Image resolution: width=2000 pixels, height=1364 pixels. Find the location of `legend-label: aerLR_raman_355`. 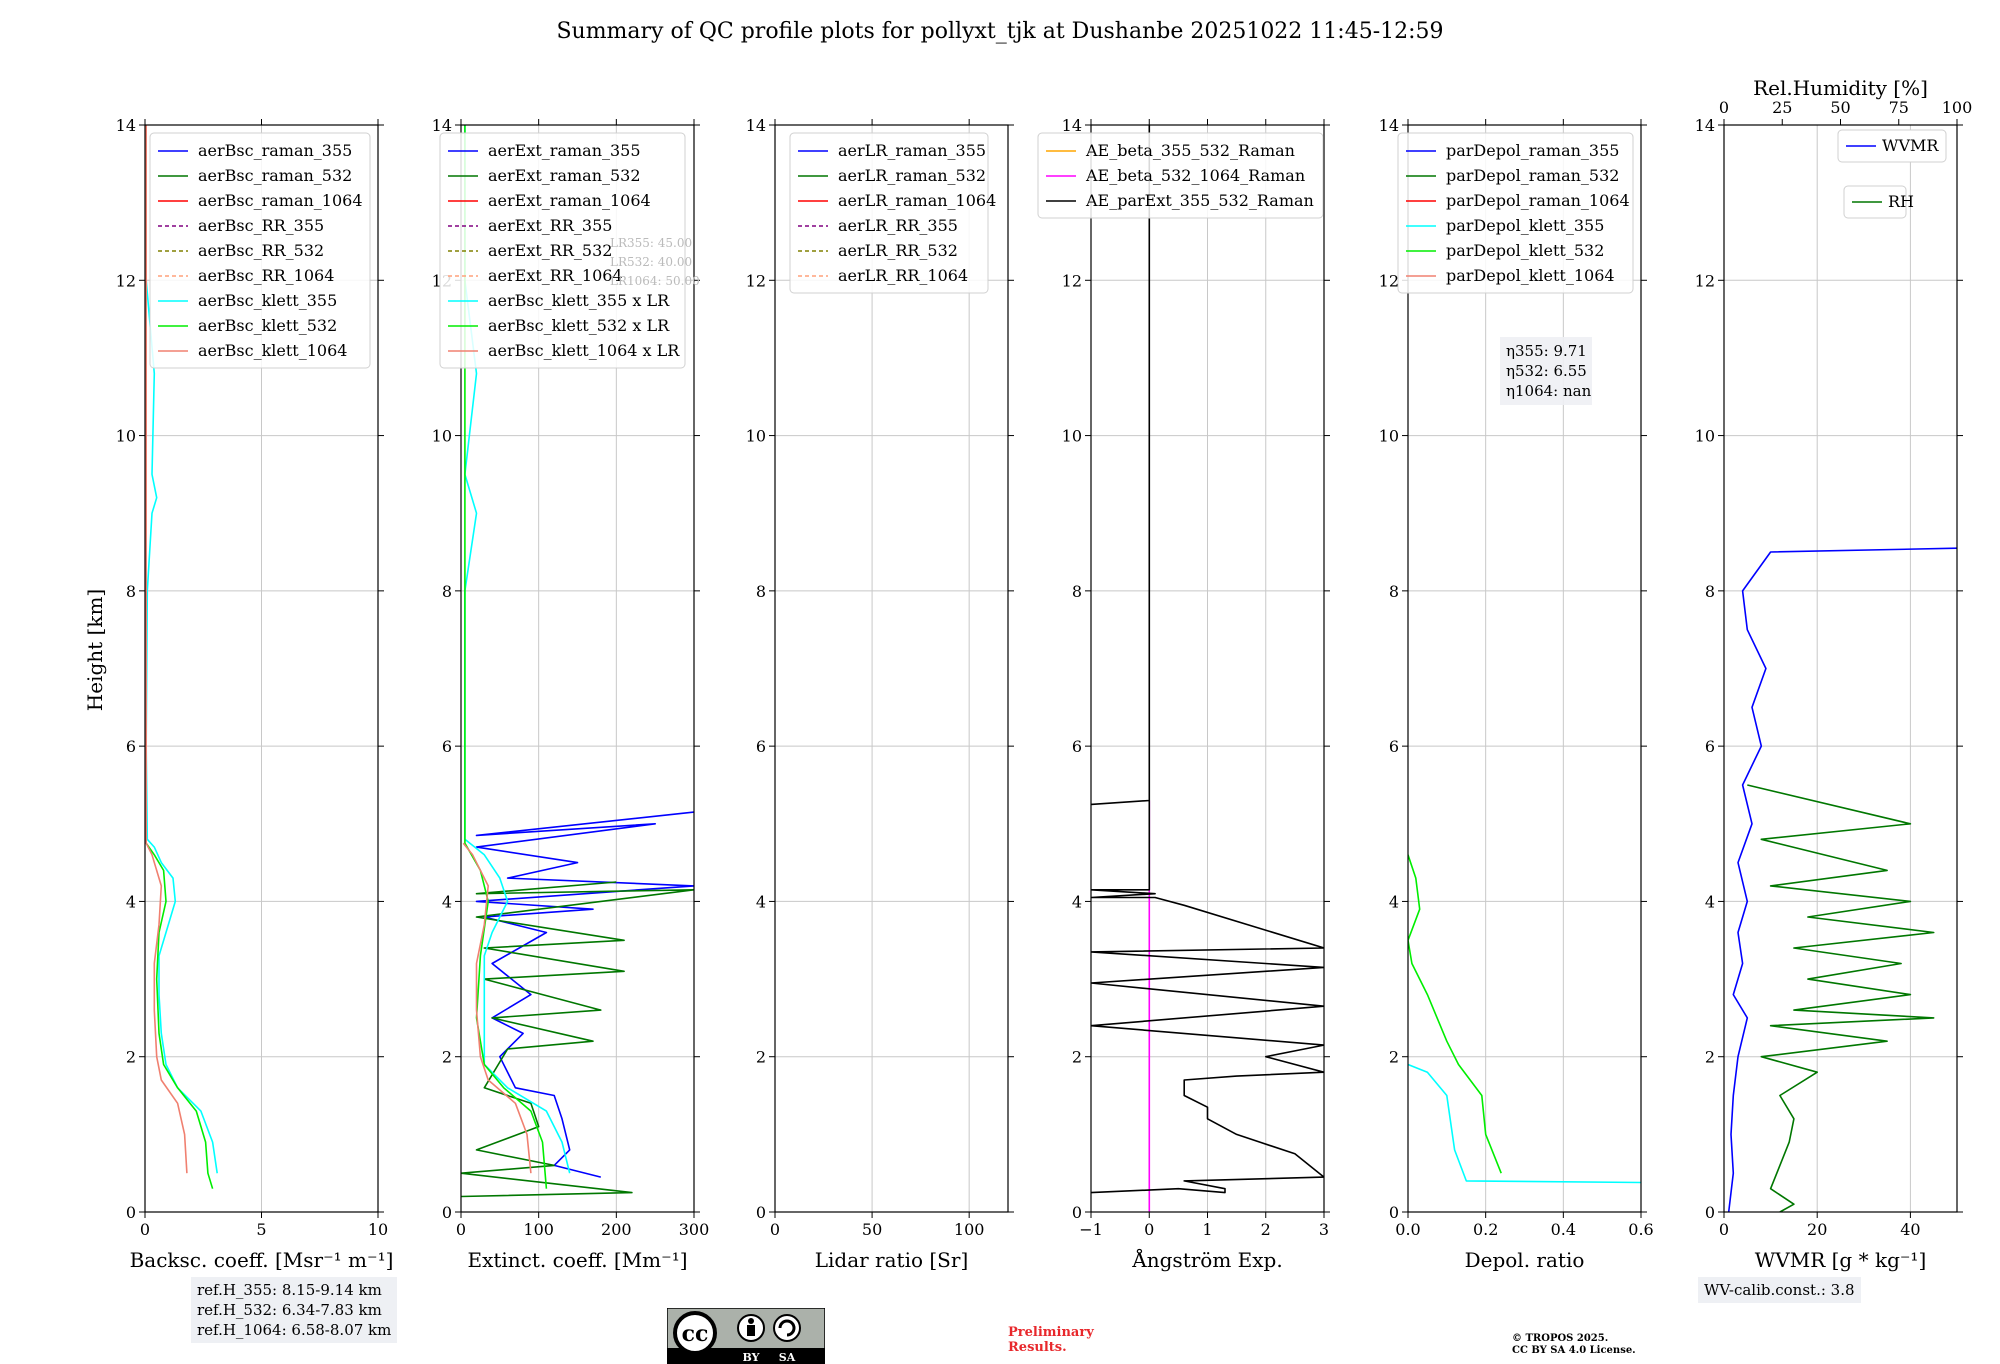

legend-label: aerLR_raman_355 is located at coordinates (912, 150).